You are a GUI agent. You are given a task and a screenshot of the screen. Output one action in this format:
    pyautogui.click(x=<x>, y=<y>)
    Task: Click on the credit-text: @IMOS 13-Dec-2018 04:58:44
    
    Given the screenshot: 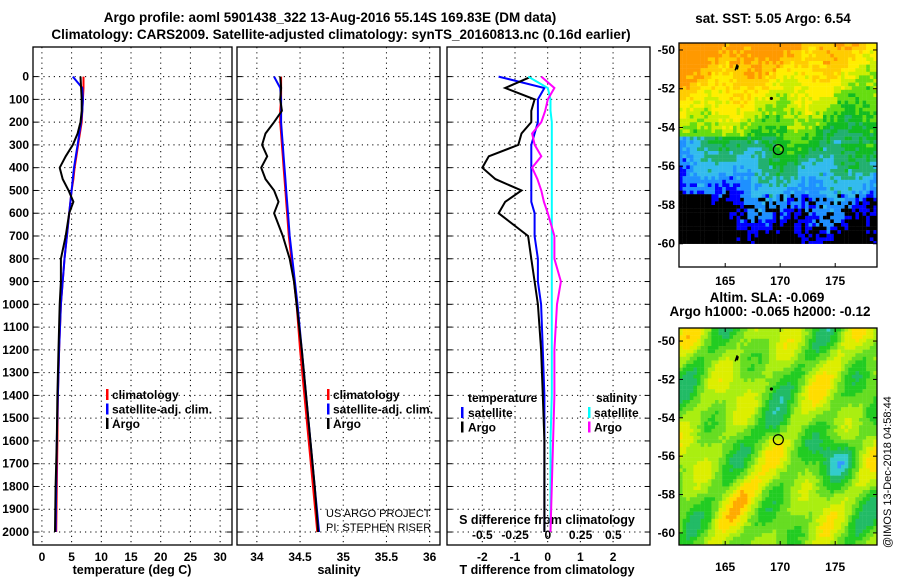 What is the action you would take?
    pyautogui.click(x=888, y=472)
    